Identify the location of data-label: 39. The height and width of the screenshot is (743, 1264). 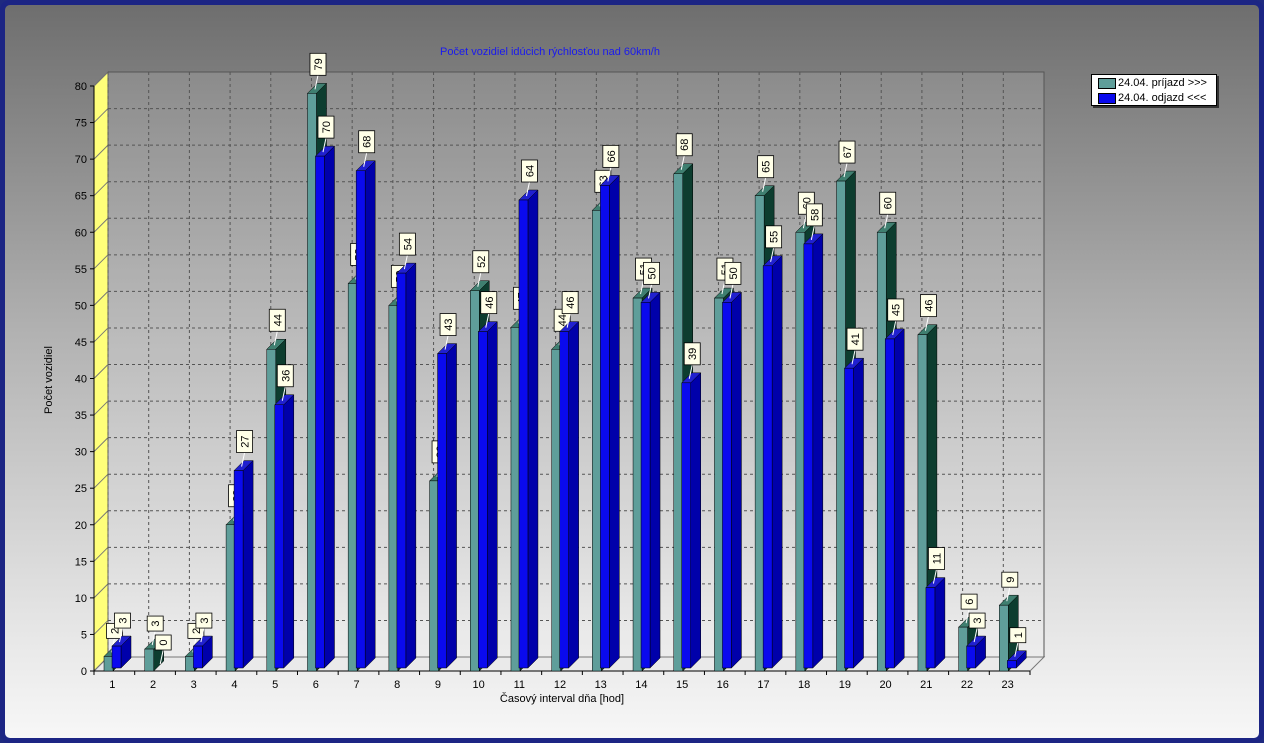
(692, 354).